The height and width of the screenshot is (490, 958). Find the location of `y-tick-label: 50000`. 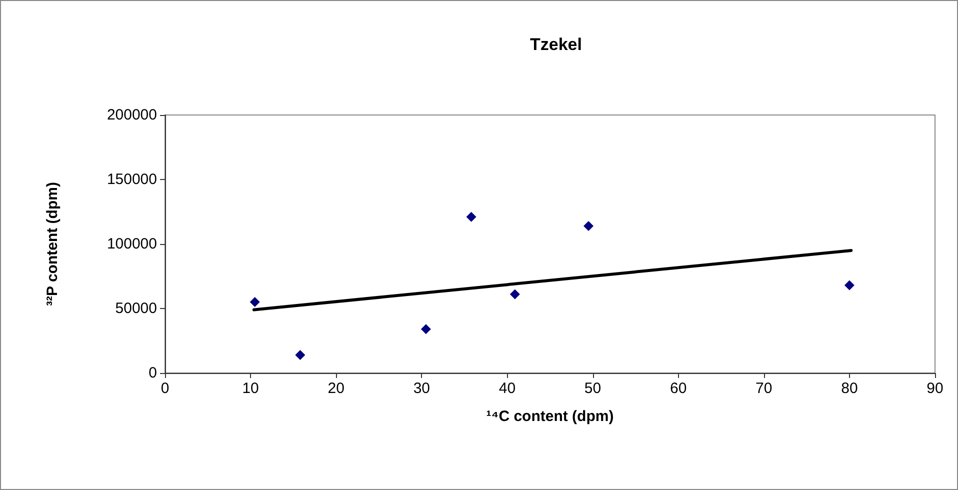

y-tick-label: 50000 is located at coordinates (136, 308).